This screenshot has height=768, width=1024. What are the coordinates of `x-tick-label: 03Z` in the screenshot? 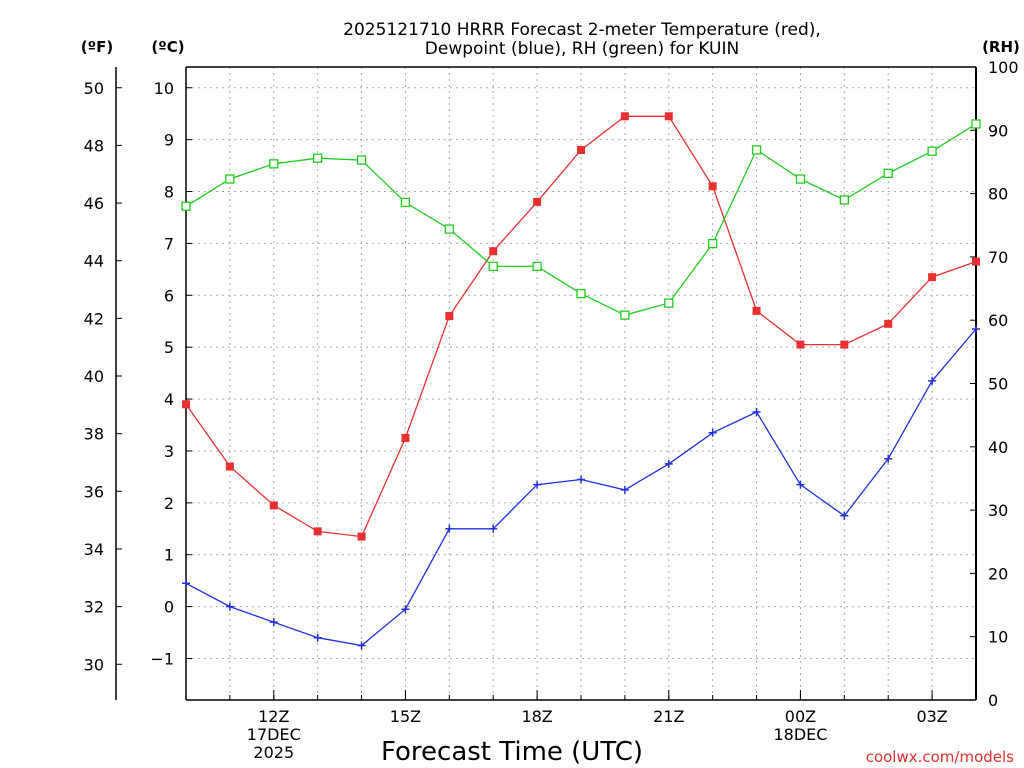 It's located at (931, 716).